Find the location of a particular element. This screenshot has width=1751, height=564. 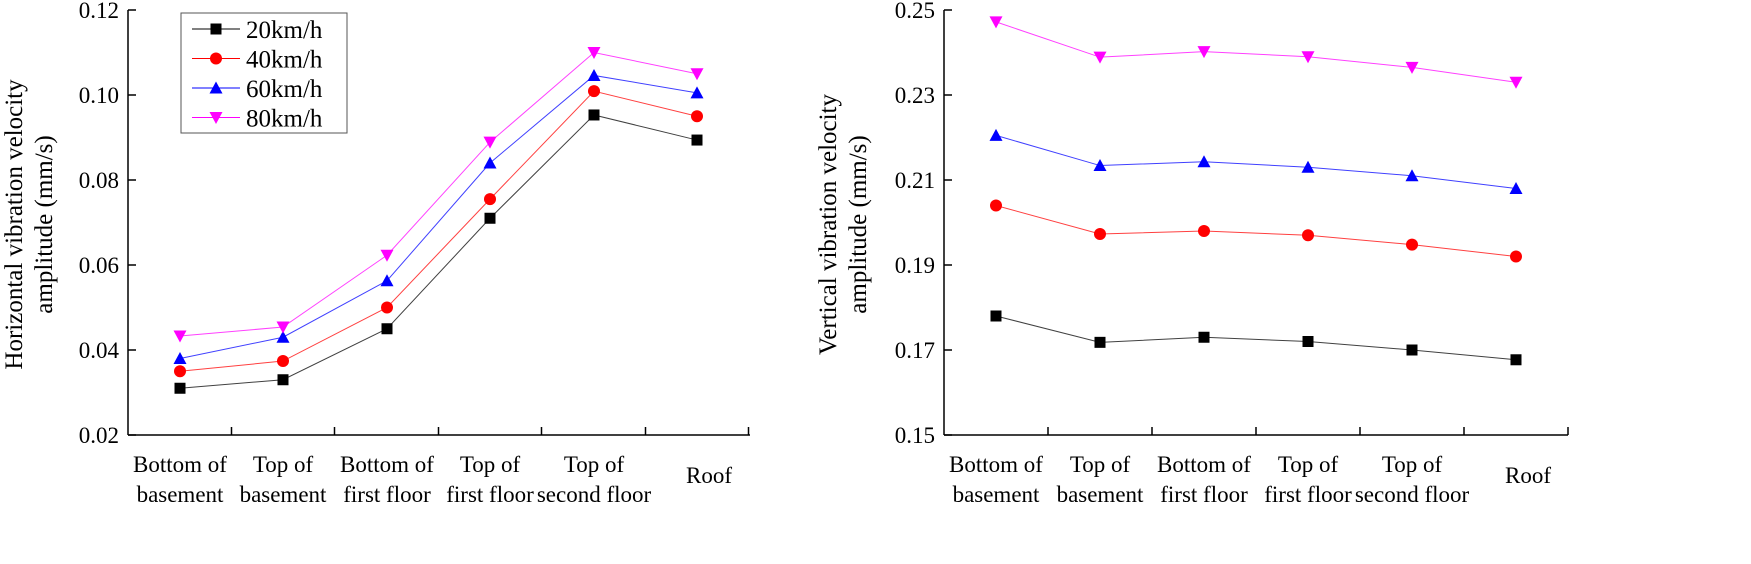

legend-label: 60km/h is located at coordinates (284, 89).